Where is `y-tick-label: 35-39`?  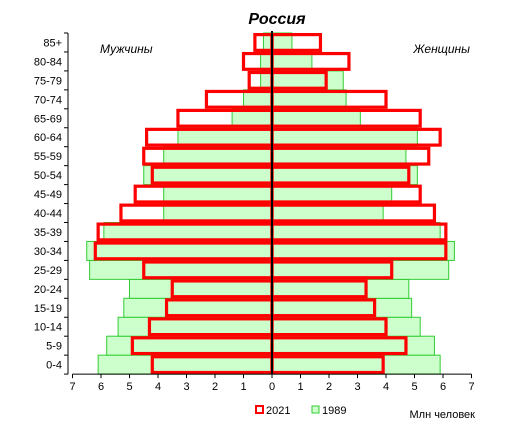 y-tick-label: 35-39 is located at coordinates (48, 233).